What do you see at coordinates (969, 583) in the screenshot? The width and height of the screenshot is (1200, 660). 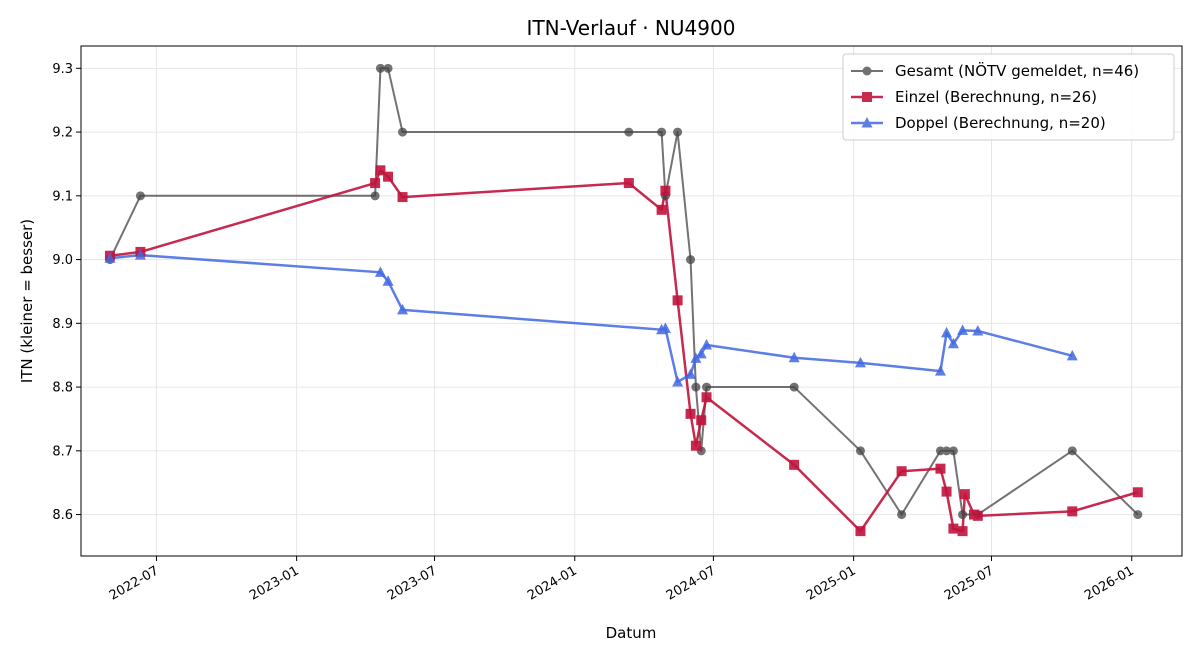 I see `x-tick-label: 2025-07` at bounding box center [969, 583].